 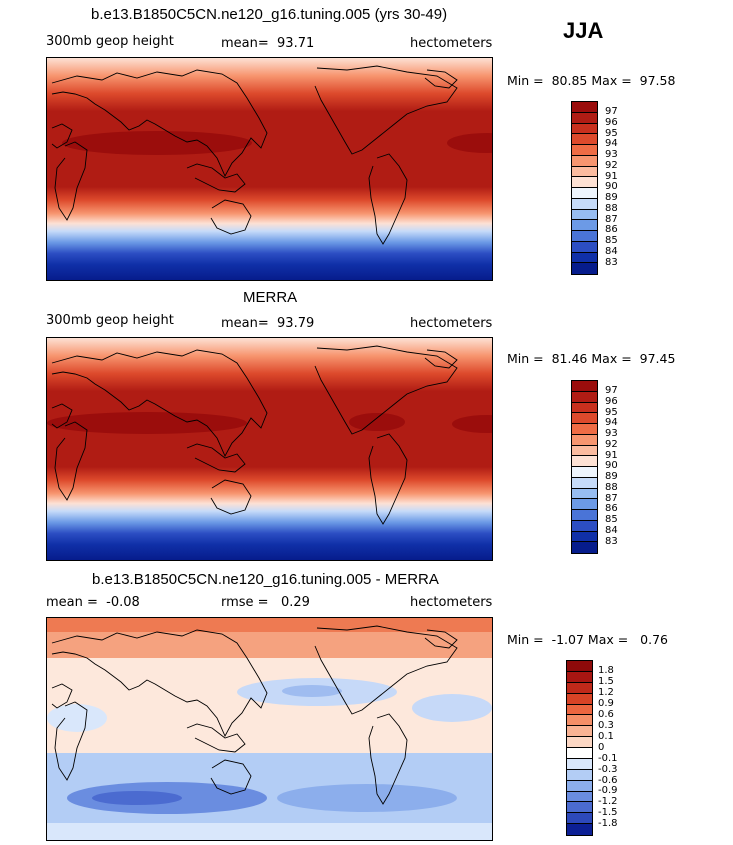 I want to click on panel2-coastlines, so click(x=254, y=435).